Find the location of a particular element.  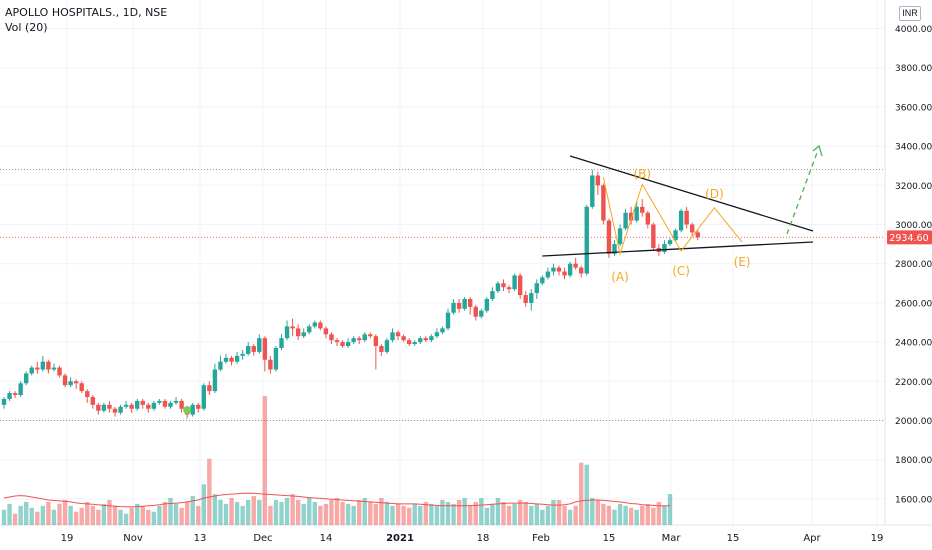

last-price-badge-bg is located at coordinates (909, 237).